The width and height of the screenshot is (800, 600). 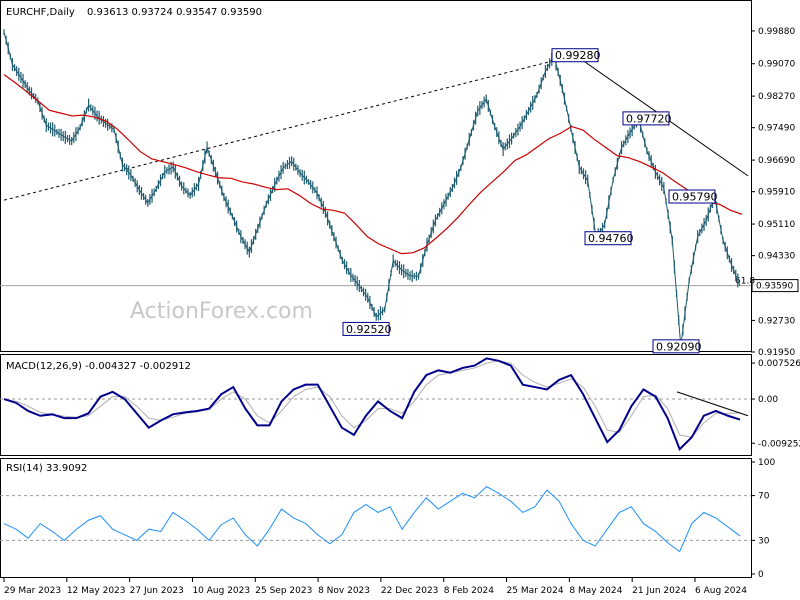 I want to click on y-tick-label: 0.95910, so click(x=776, y=193).